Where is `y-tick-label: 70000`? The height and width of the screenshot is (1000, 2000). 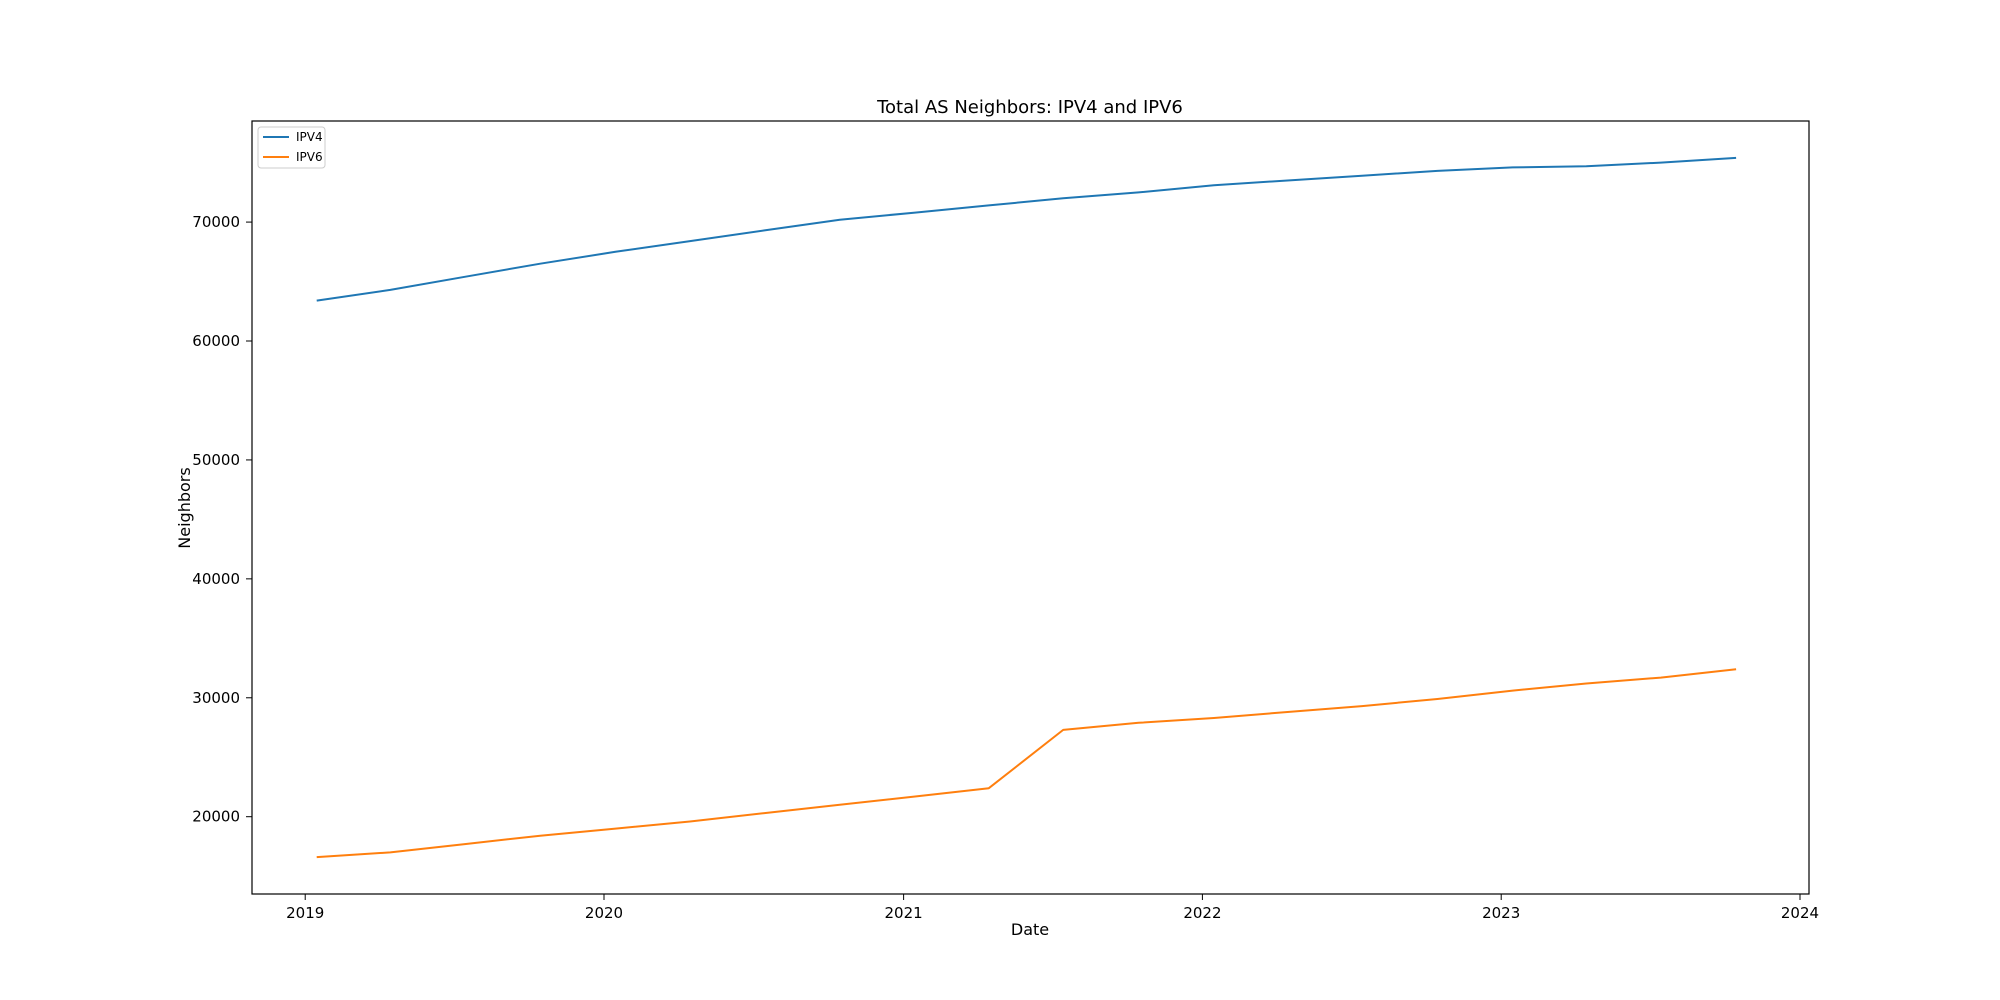
y-tick-label: 70000 is located at coordinates (216, 222).